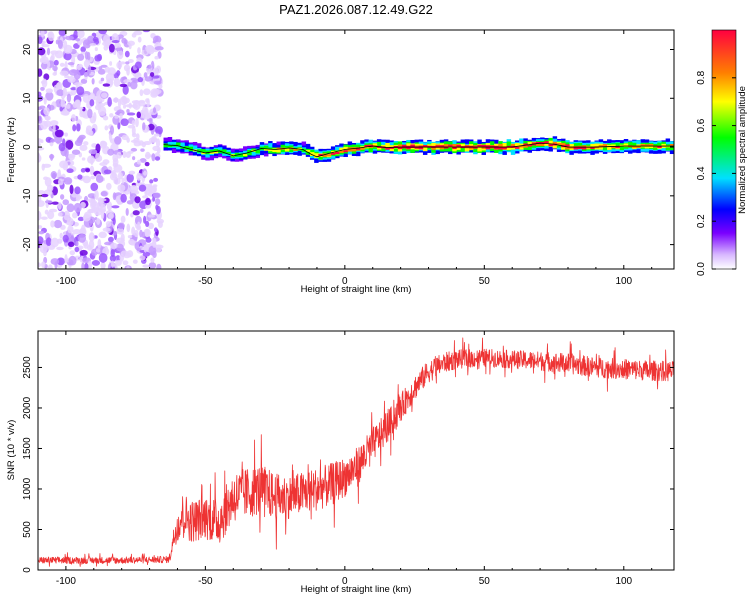  I want to click on colorbar-tick-label: 0.0, so click(701, 269).